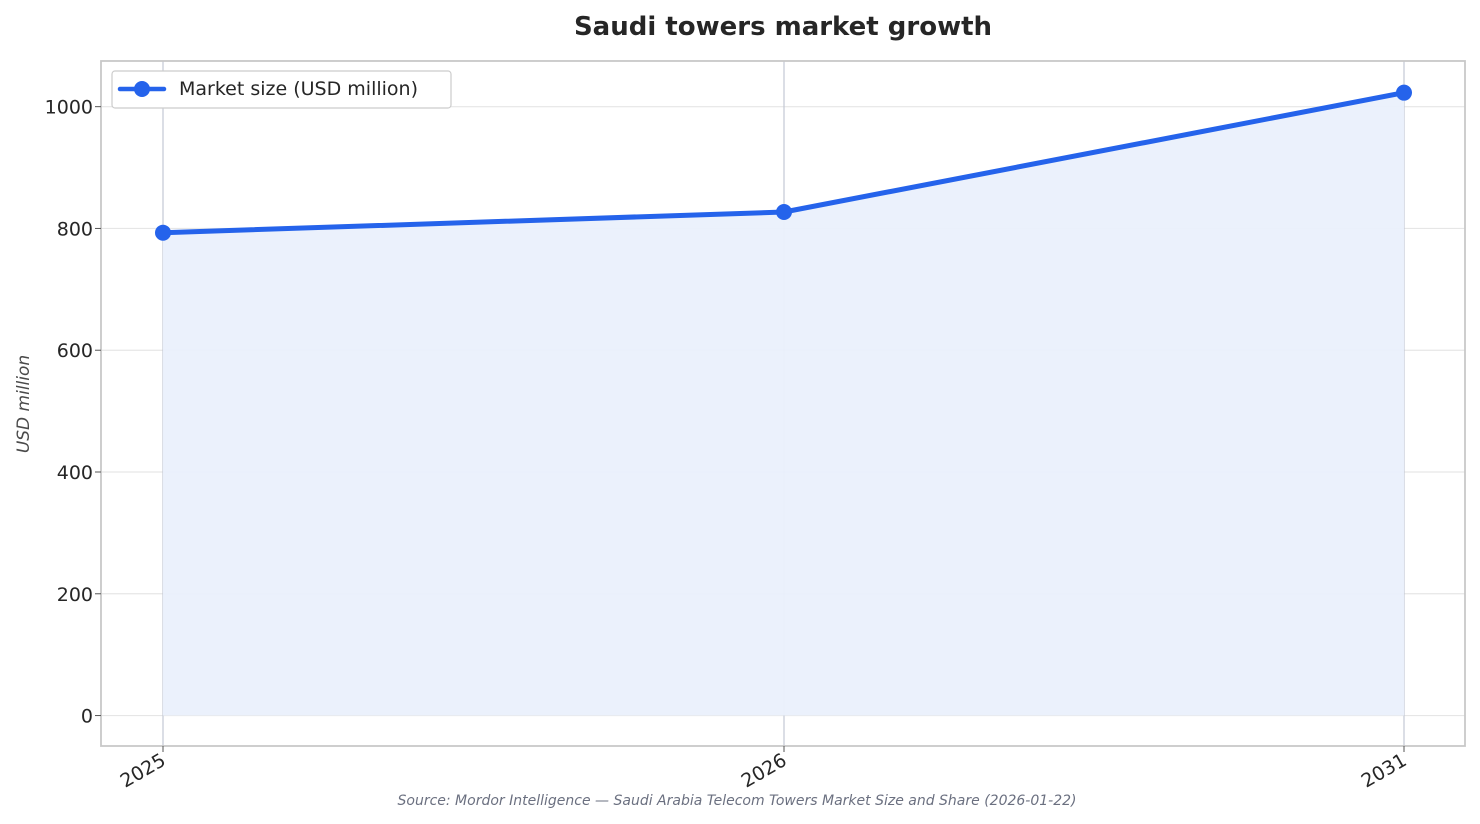  Describe the element at coordinates (75, 229) in the screenshot. I see `y-tick-label: 800` at that location.